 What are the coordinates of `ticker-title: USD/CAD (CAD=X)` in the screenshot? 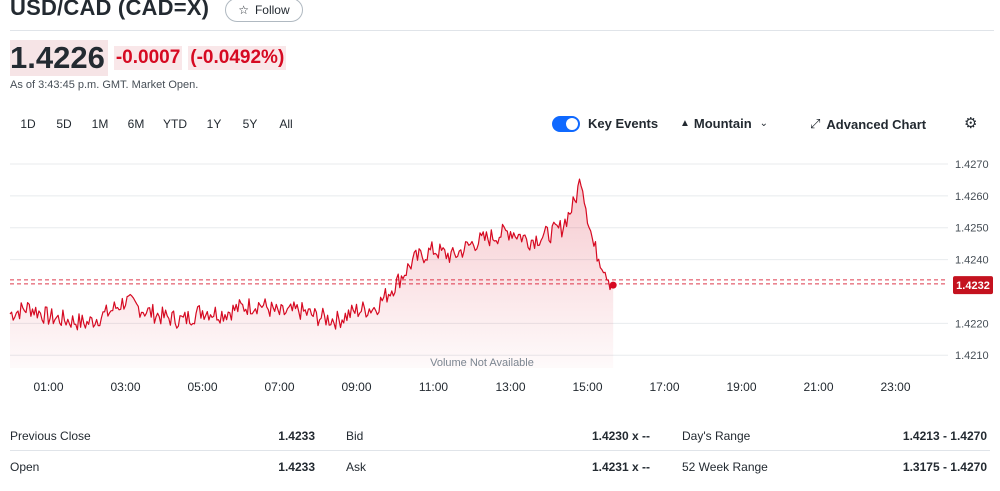 It's located at (110, 10).